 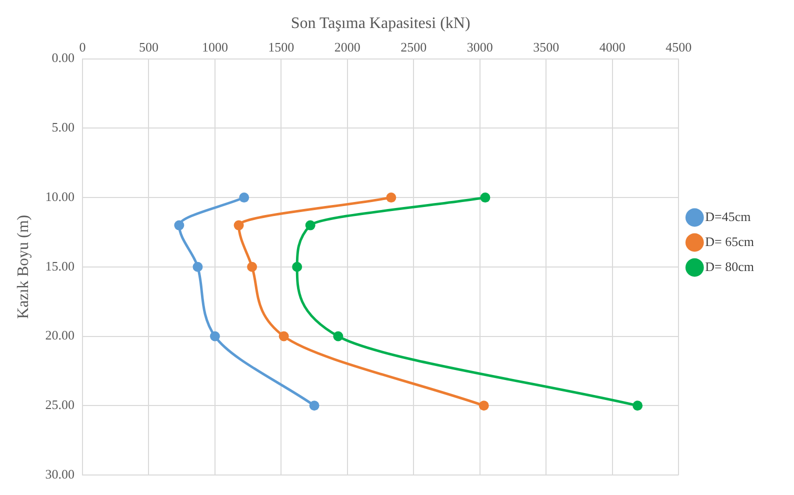 I want to click on y-tick-label: 5.00, so click(x=63, y=127).